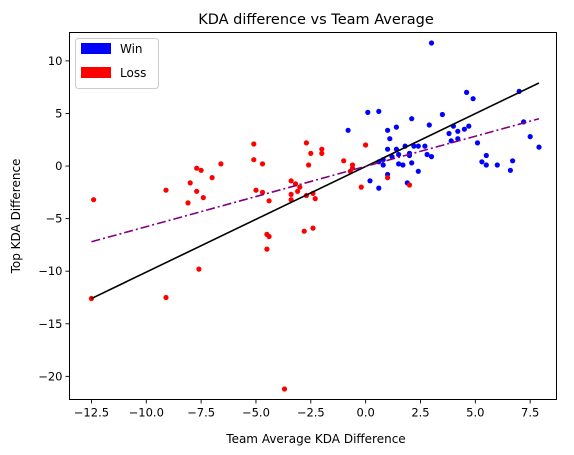 This screenshot has height=455, width=574. Describe the element at coordinates (96, 48) in the screenshot. I see `legend-swatch-win` at that location.